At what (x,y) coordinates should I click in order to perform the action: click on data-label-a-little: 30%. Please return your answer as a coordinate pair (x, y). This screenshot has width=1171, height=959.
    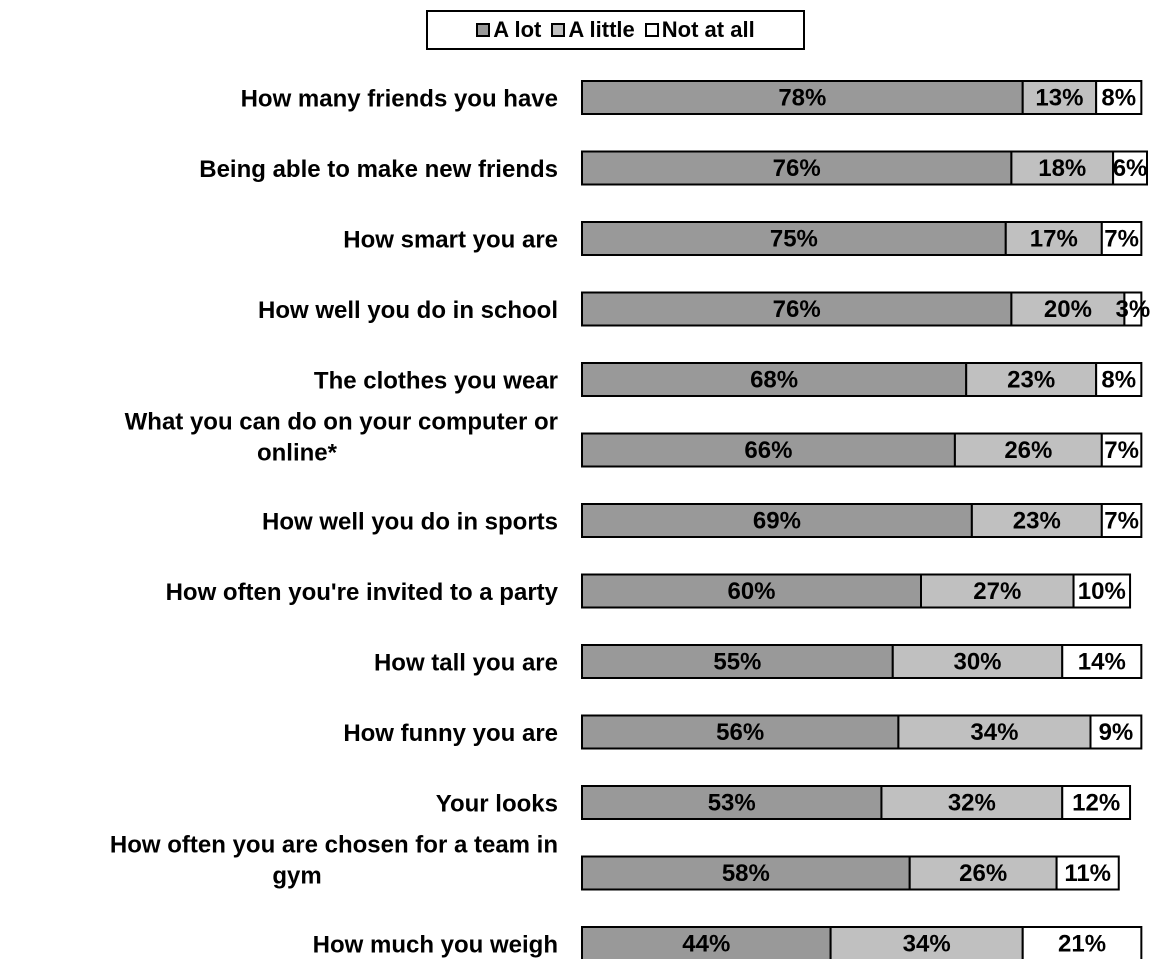
    Looking at the image, I should click on (977, 662).